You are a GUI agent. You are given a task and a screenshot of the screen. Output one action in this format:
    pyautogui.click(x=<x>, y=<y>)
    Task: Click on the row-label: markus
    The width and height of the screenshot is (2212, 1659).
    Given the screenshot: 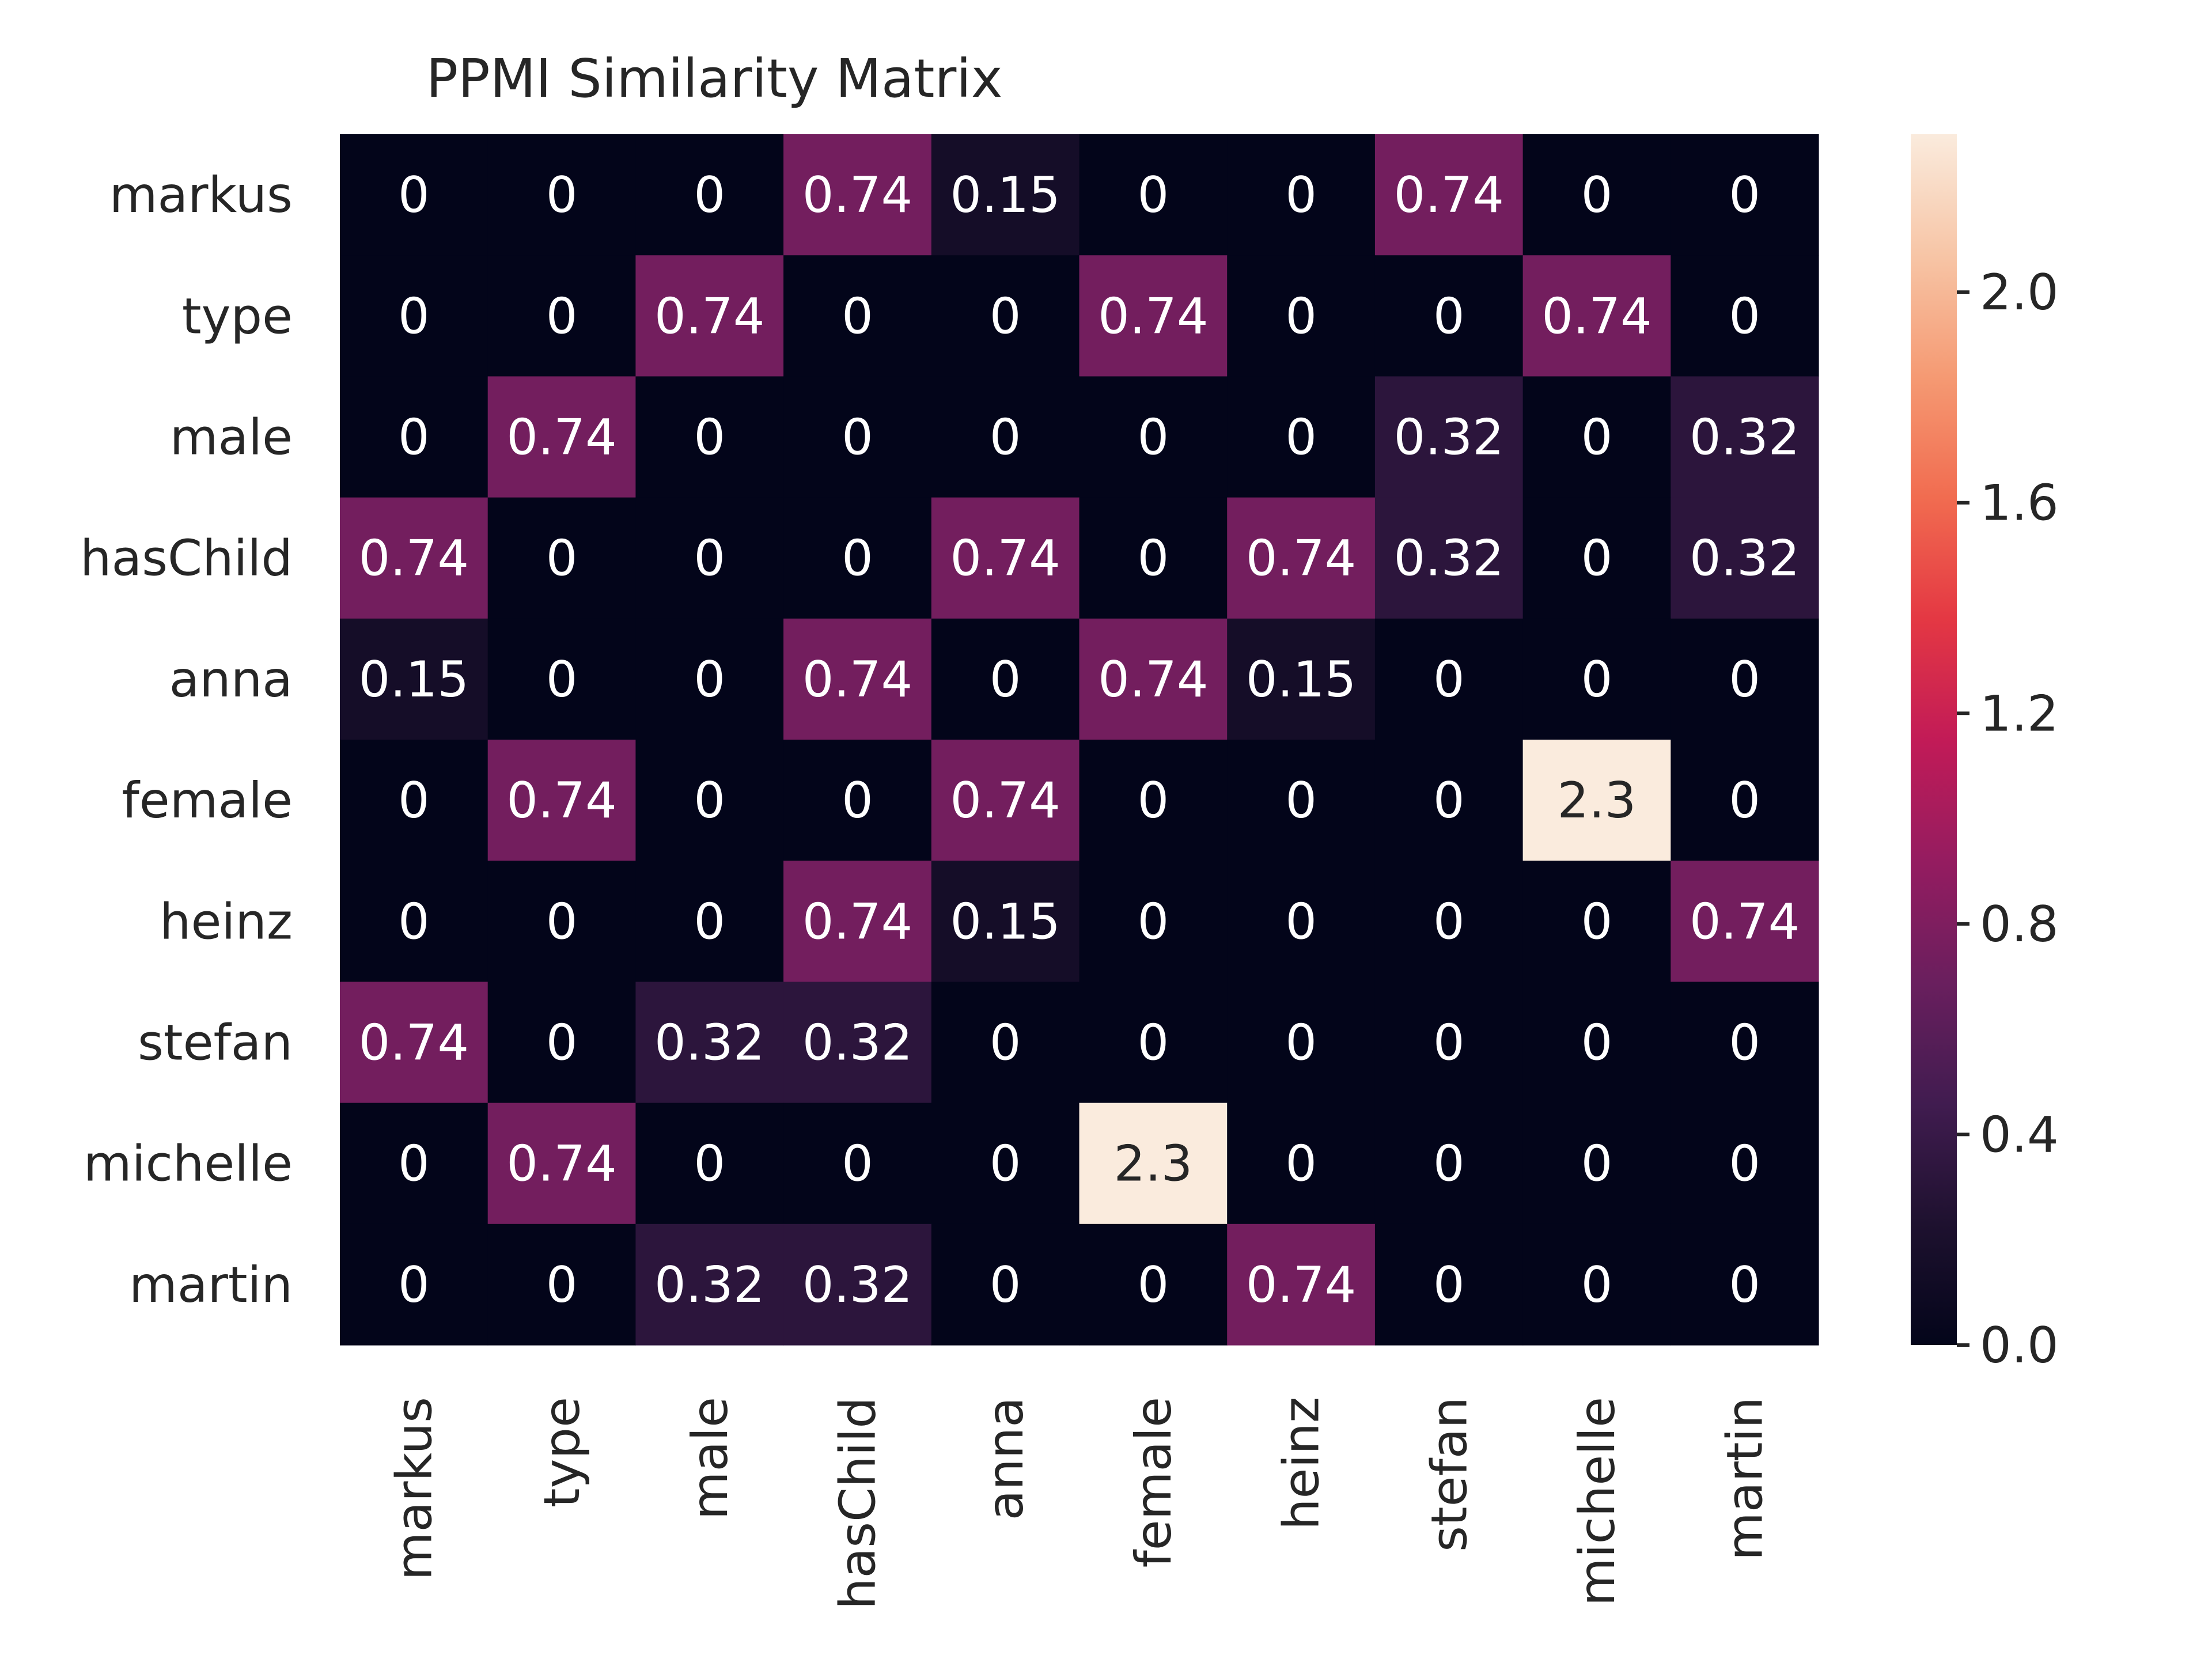 What is the action you would take?
    pyautogui.click(x=201, y=195)
    